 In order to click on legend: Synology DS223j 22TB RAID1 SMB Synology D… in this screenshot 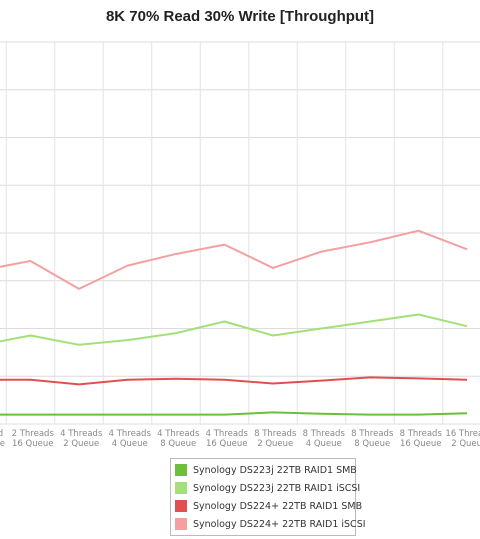, I will do `click(268, 497)`.